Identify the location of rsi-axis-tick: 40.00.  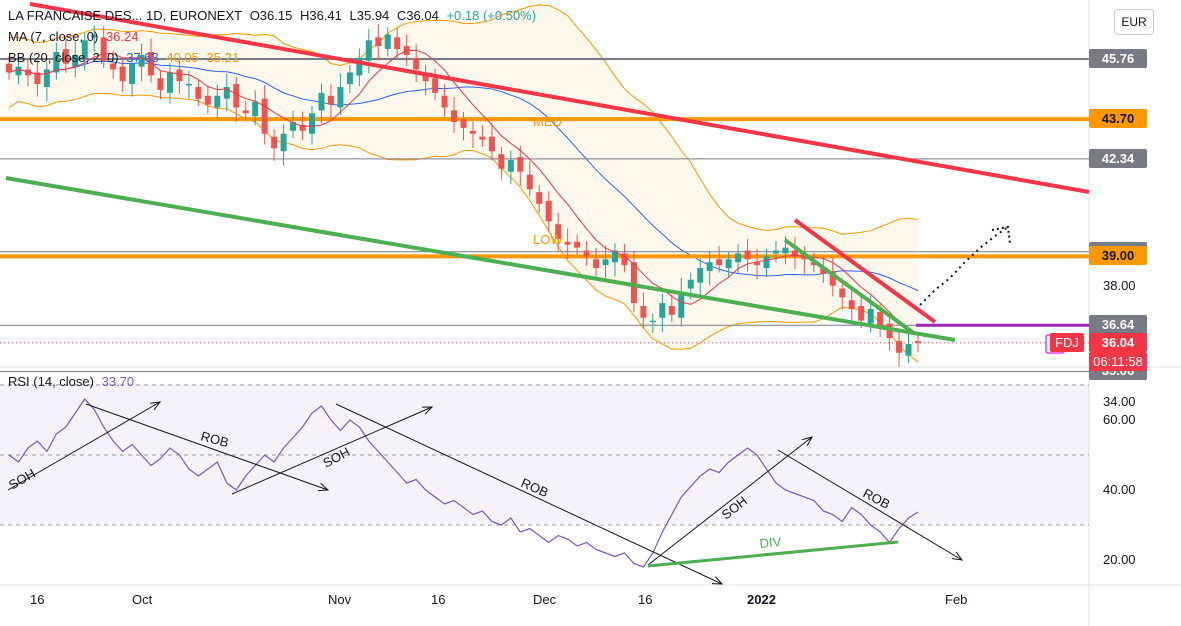
(1119, 489).